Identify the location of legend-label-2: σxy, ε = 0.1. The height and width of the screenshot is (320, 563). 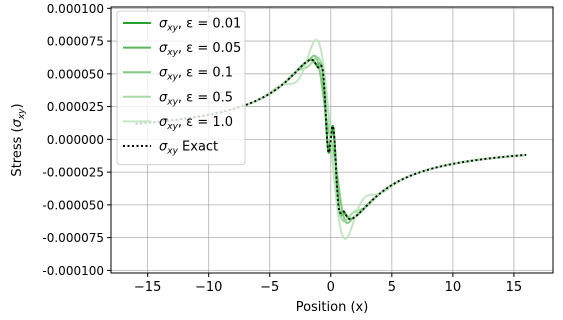
(196, 74).